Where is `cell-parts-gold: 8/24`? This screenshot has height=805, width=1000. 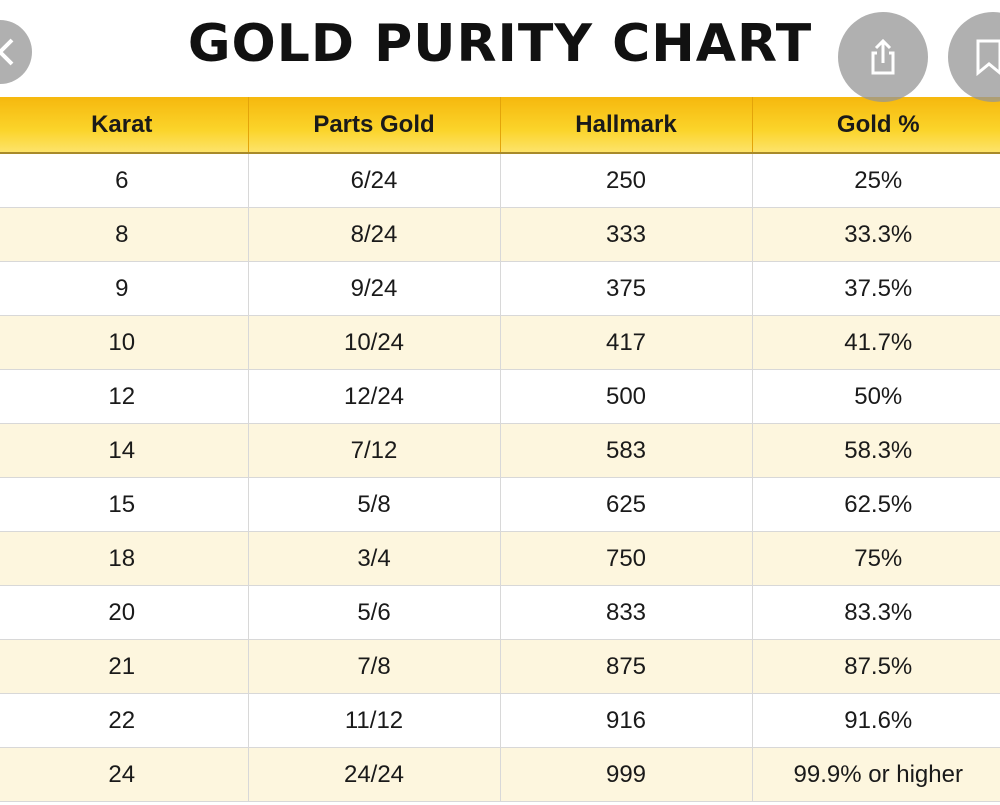
cell-parts-gold: 8/24 is located at coordinates (373, 234).